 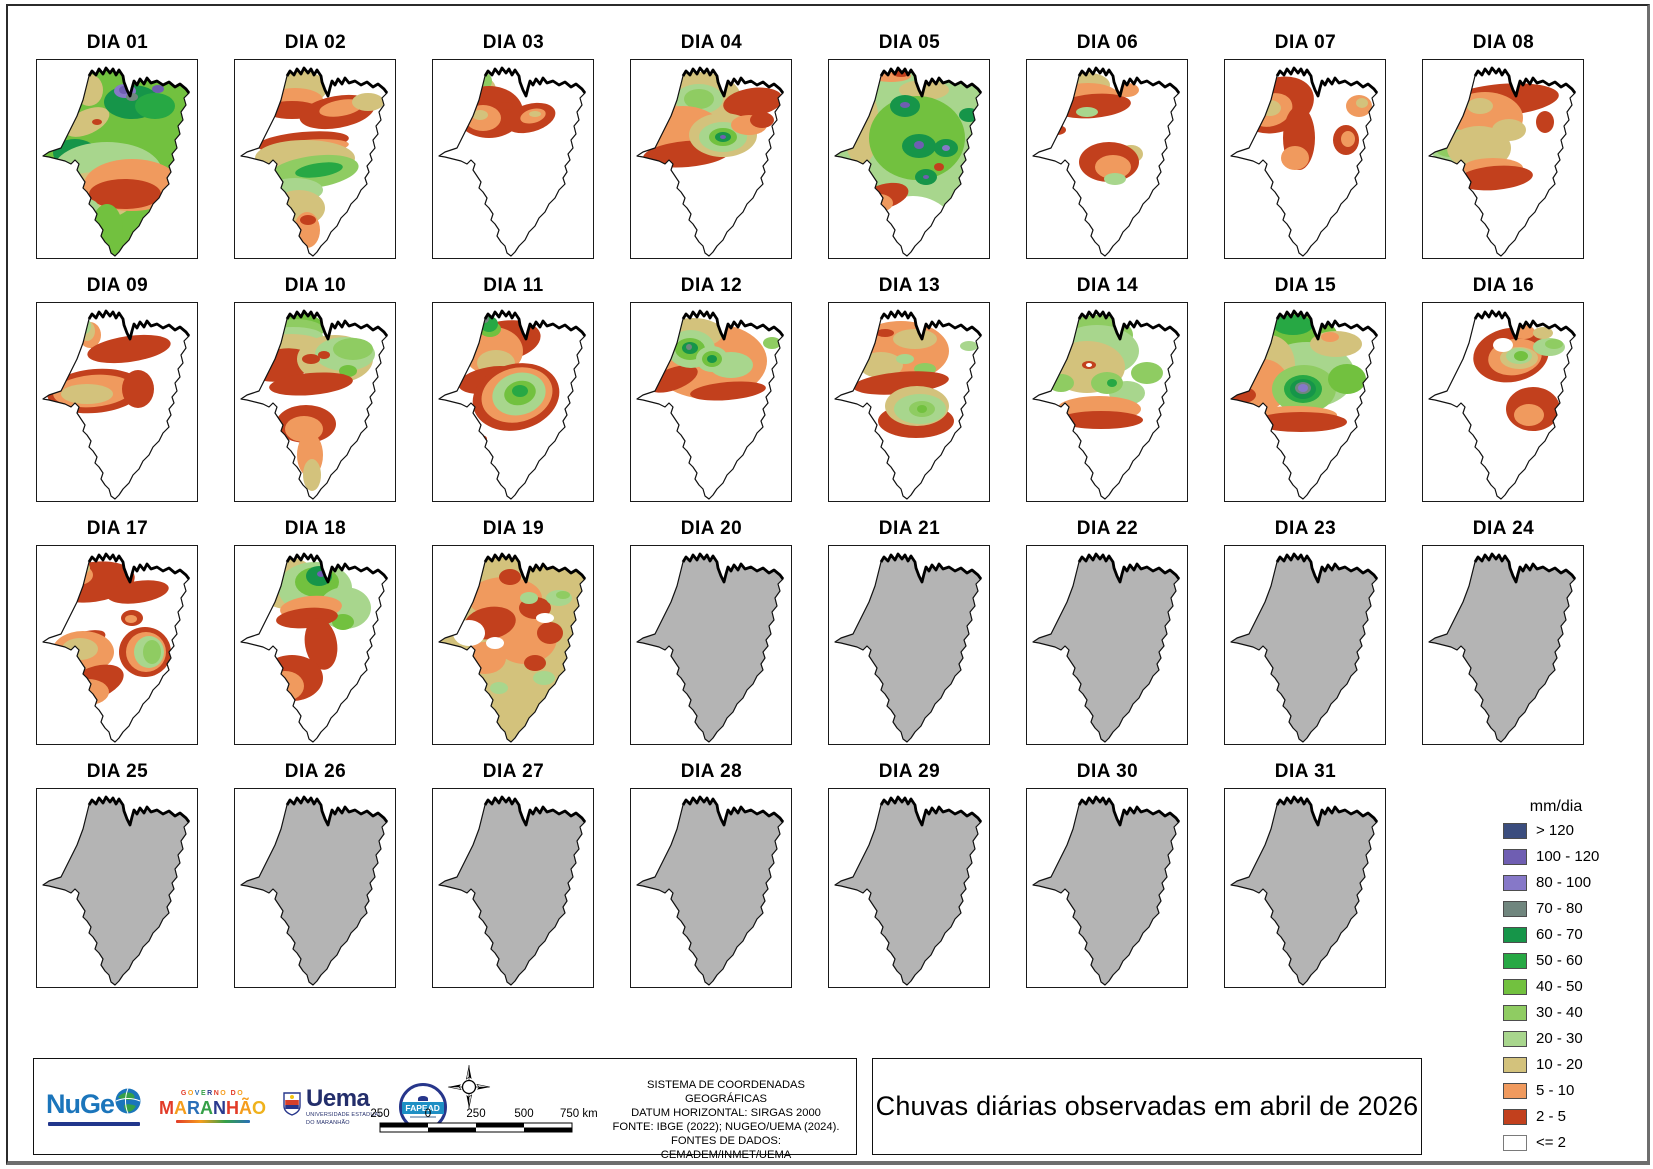 I want to click on legend-item: 10 - 20, so click(x=1571, y=1064).